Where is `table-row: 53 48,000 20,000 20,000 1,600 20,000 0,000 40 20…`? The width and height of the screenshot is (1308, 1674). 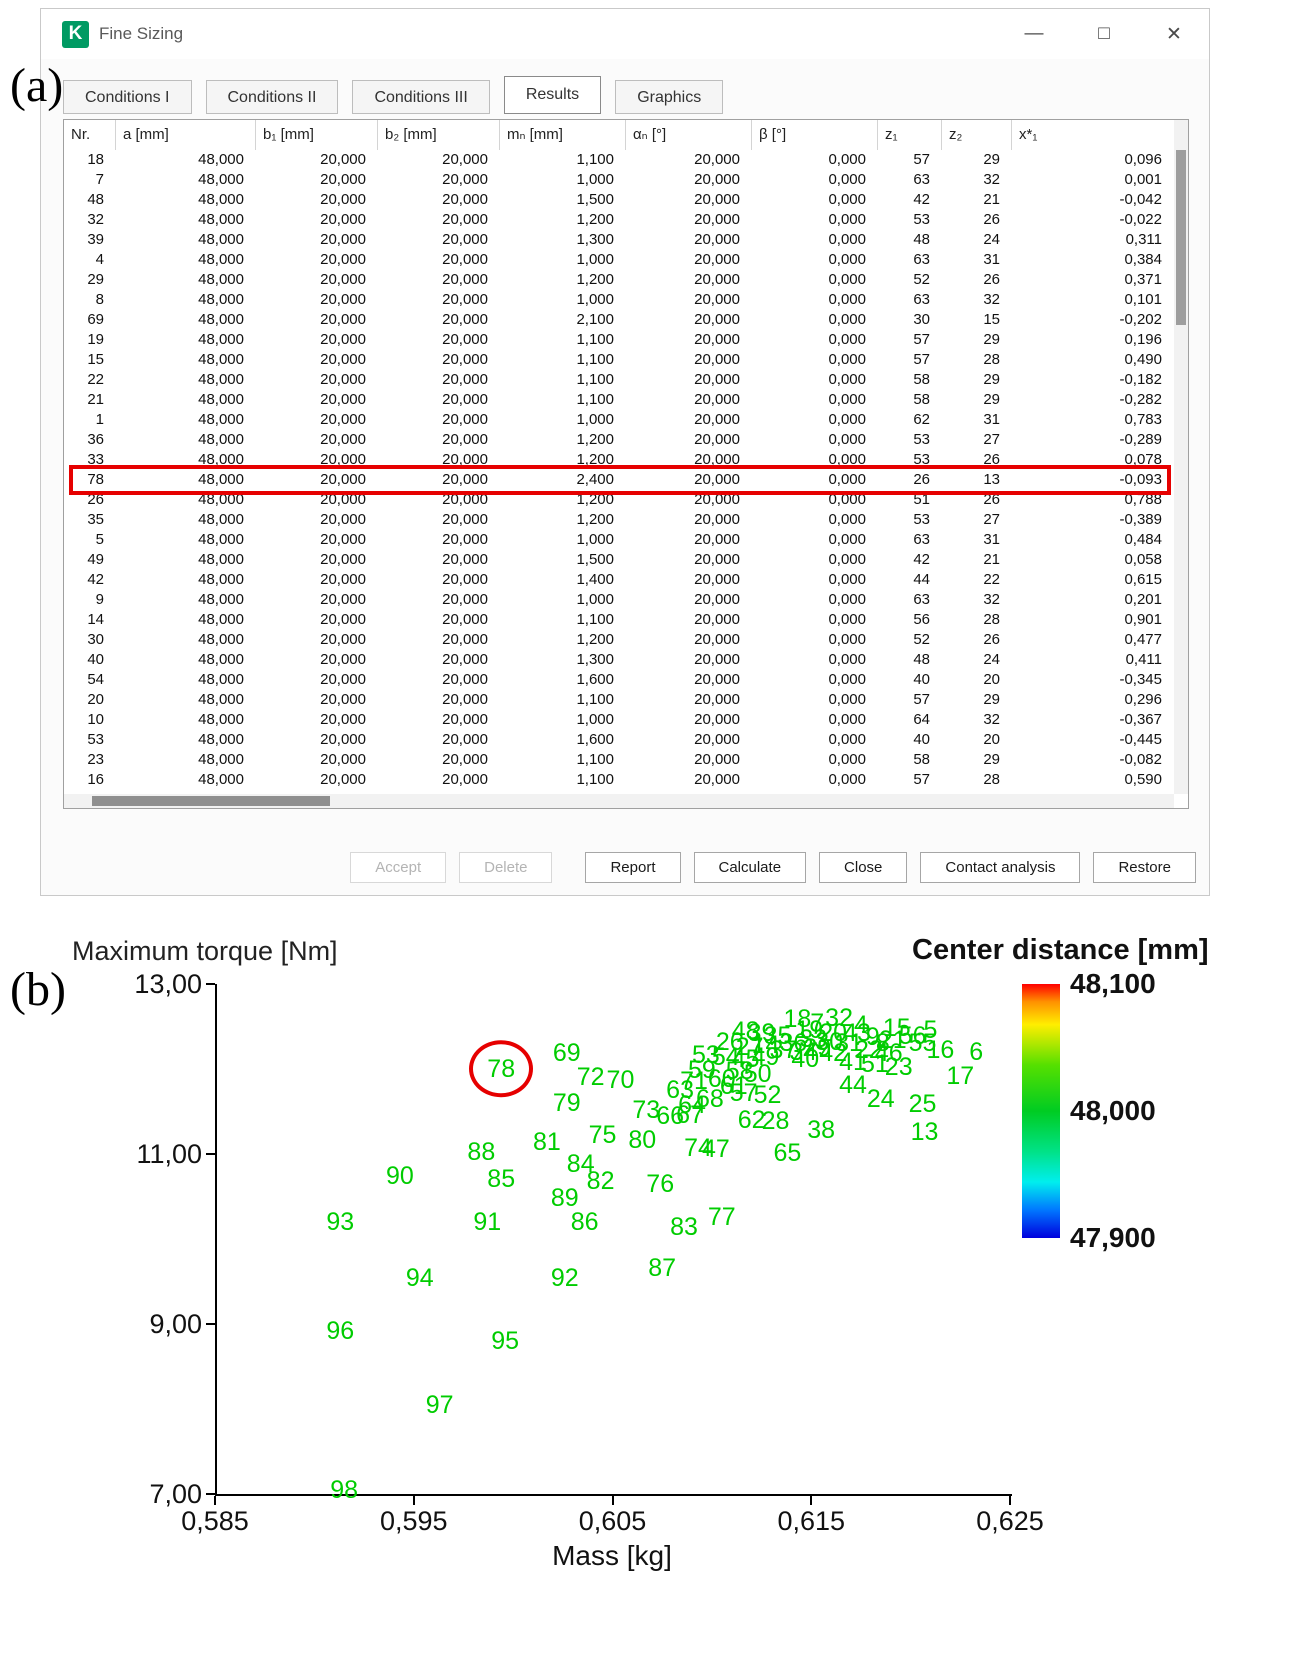 table-row: 53 48,000 20,000 20,000 1,600 20,000 0,000 40 20… is located at coordinates (626, 740).